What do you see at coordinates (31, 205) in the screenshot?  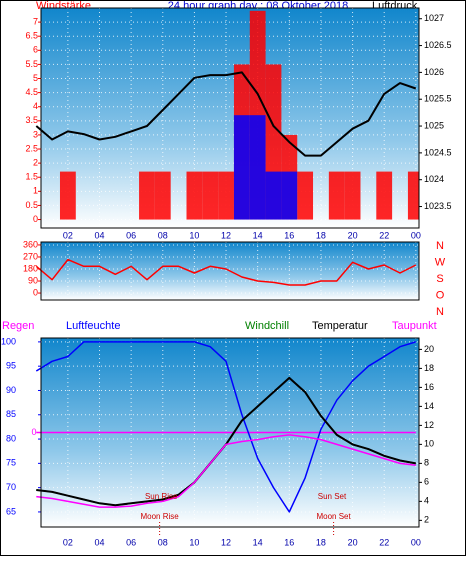 I see `y-tick-label: 0.5` at bounding box center [31, 205].